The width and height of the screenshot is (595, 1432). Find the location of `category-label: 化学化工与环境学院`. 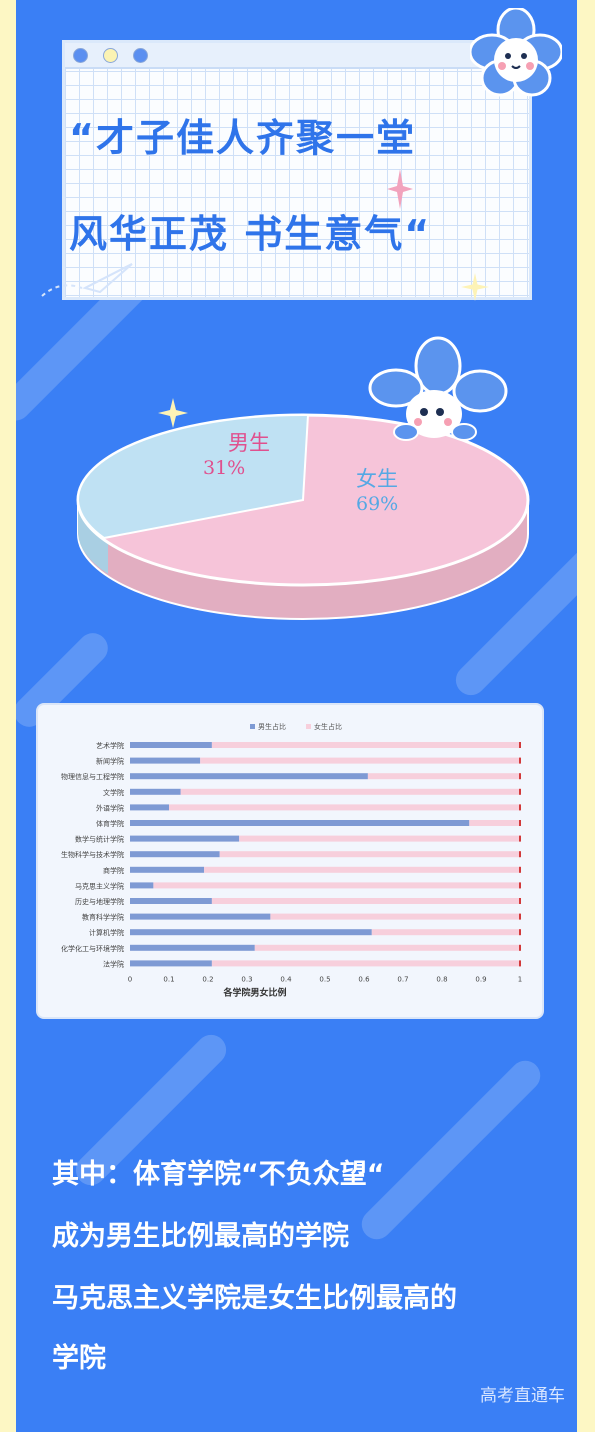

category-label: 化学化工与环境学院 is located at coordinates (92, 948).